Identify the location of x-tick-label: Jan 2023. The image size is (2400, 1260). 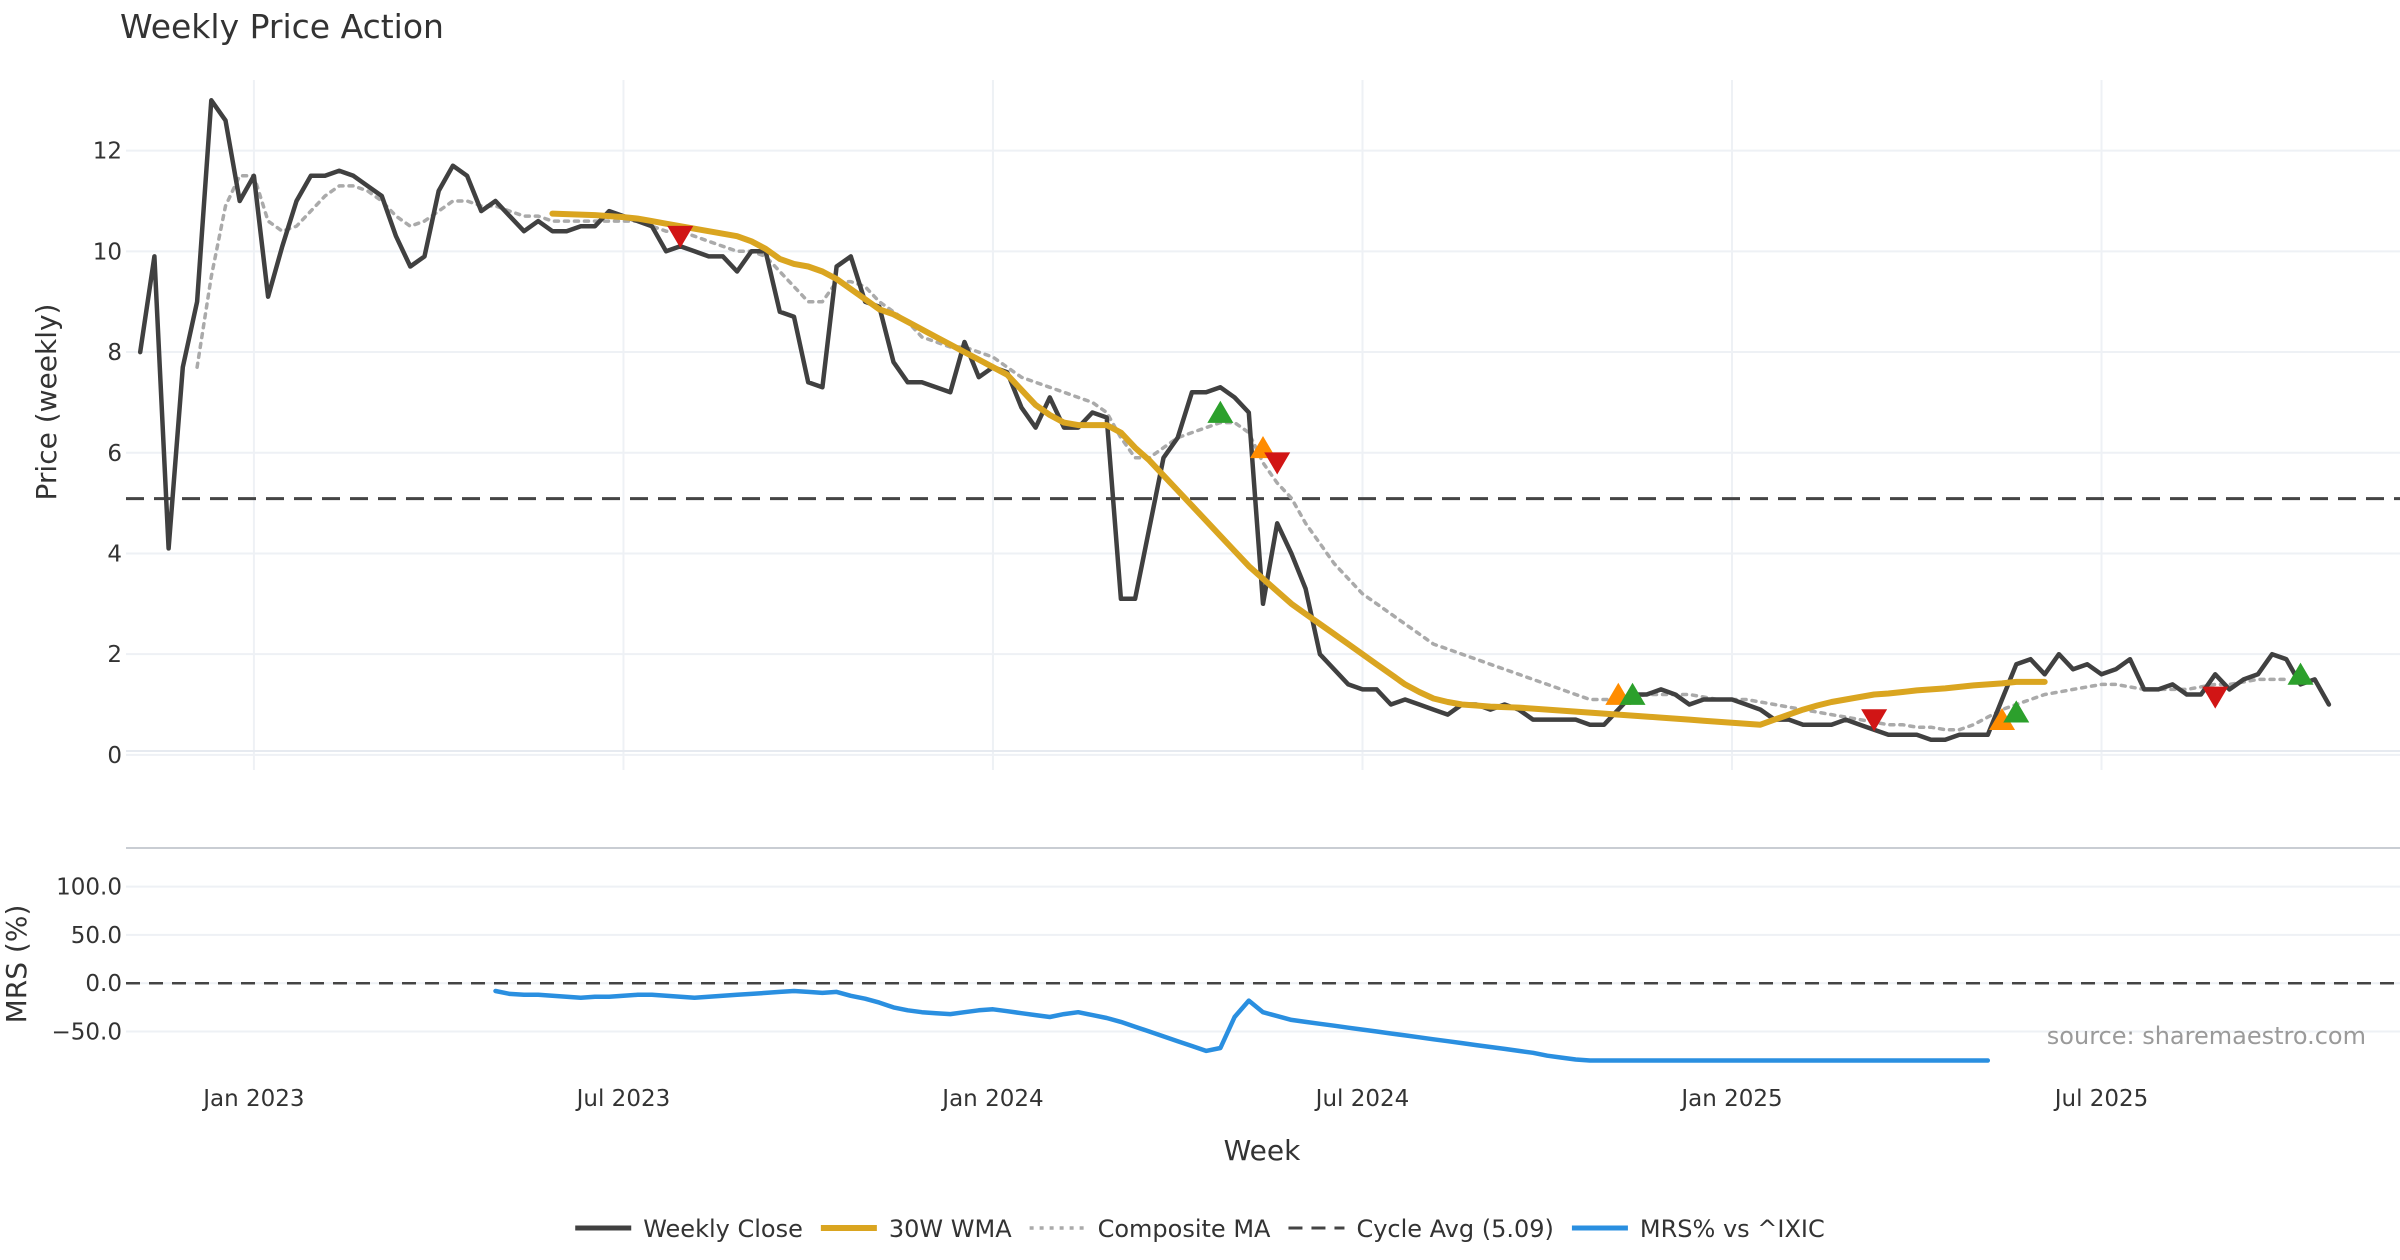
(252, 1099).